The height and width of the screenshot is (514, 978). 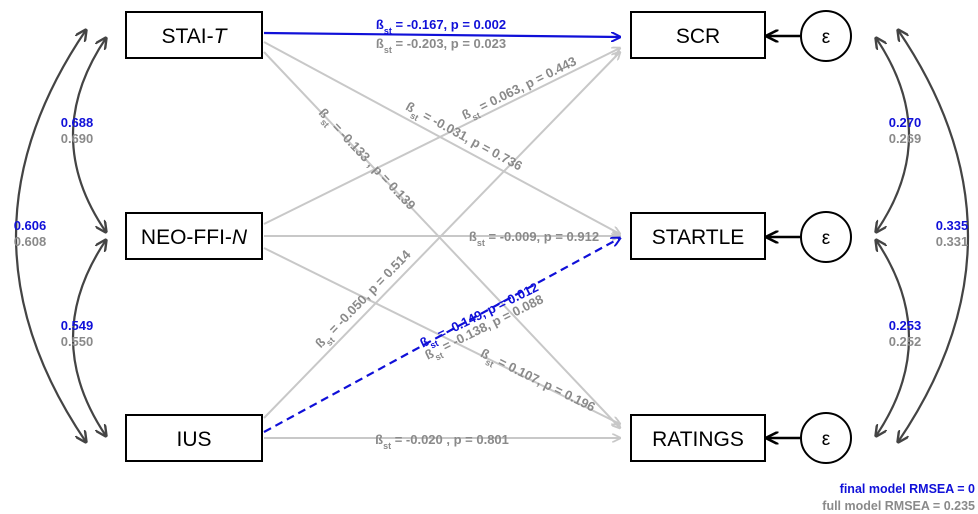 I want to click on cov-stai-neo-full: 0.690, so click(x=77, y=138).